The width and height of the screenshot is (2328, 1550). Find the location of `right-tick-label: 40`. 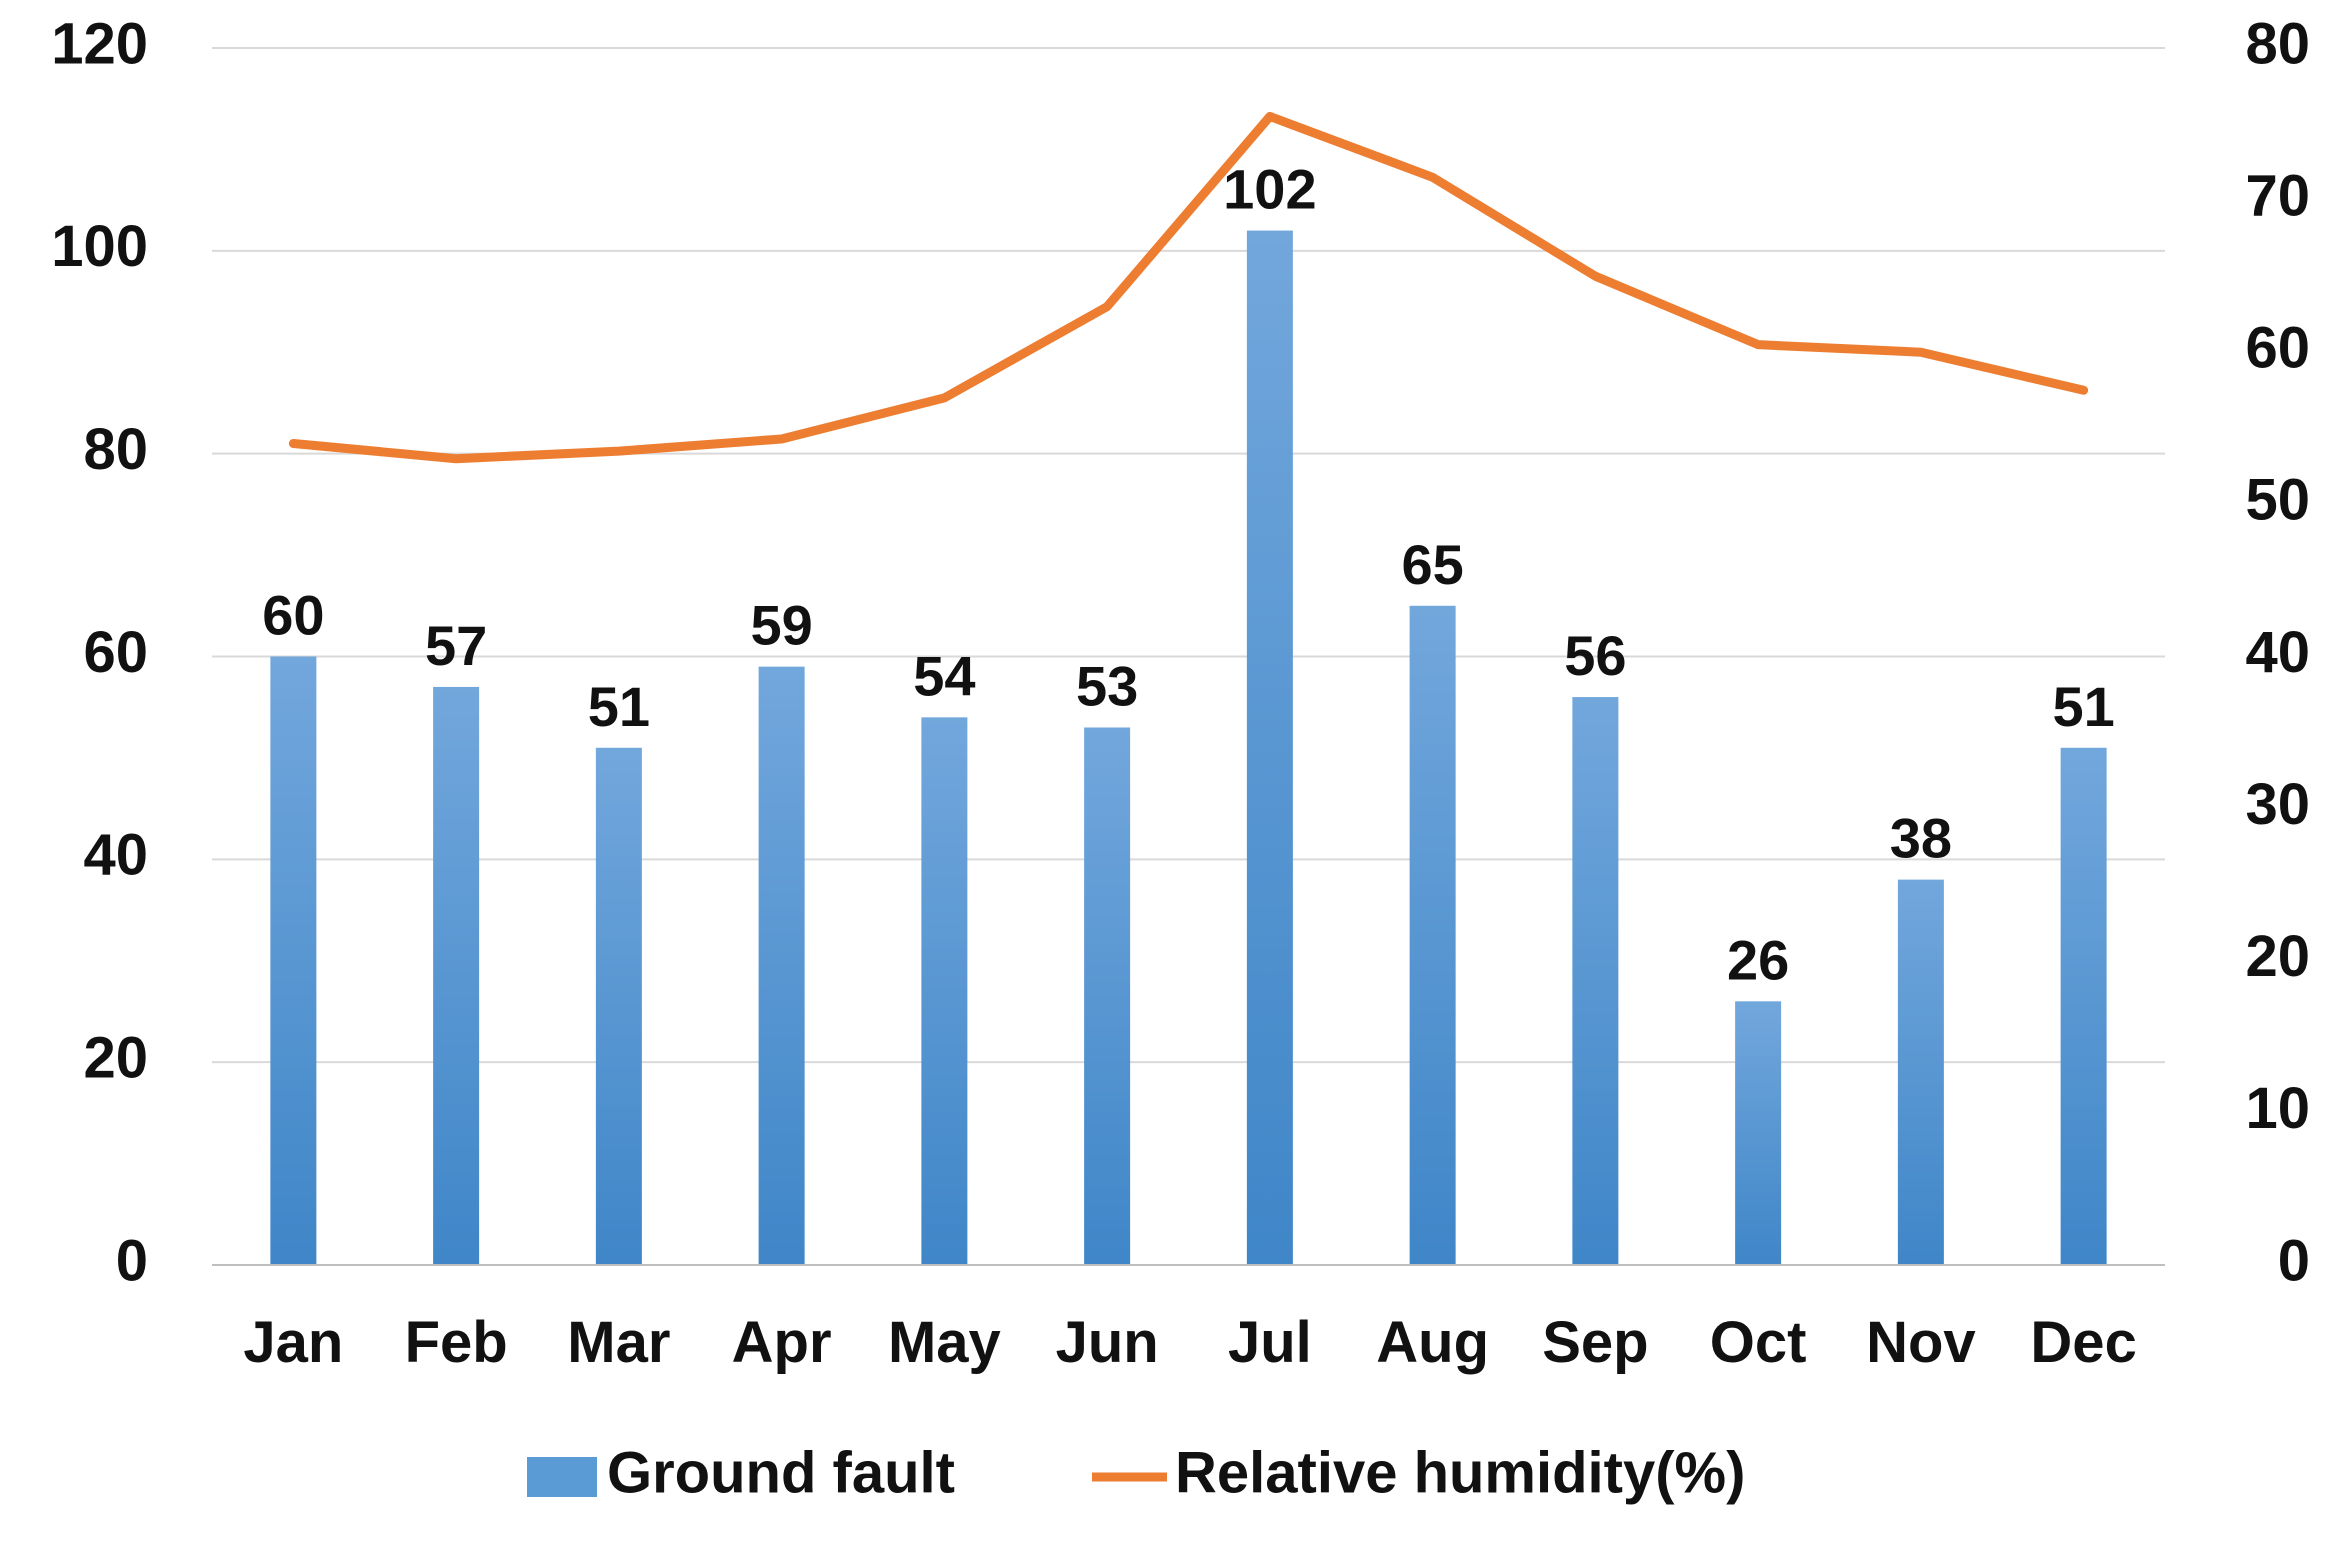

right-tick-label: 40 is located at coordinates (2277, 652).